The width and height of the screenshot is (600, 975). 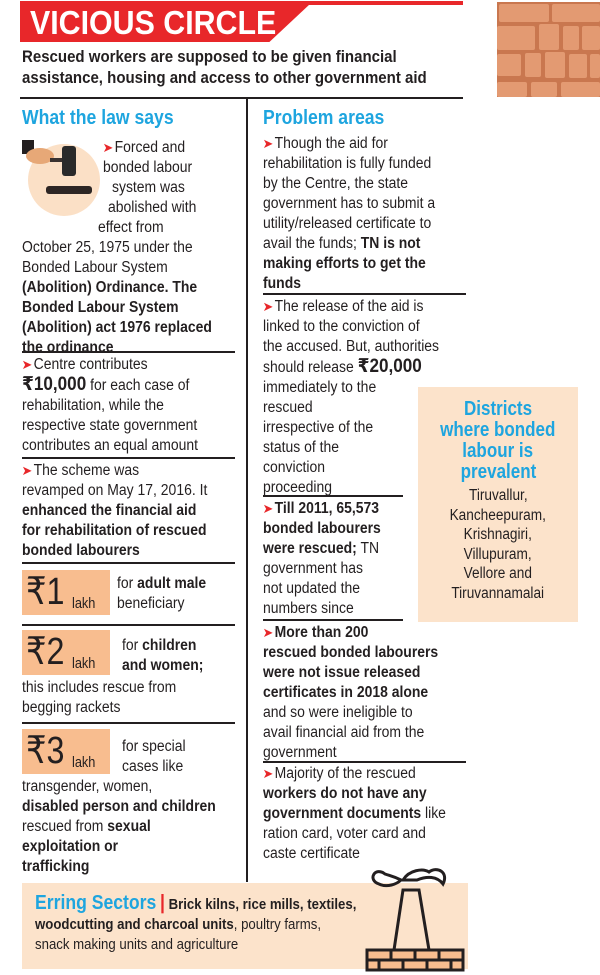 What do you see at coordinates (84, 663) in the screenshot?
I see `aid-tier-2-unit: lakh` at bounding box center [84, 663].